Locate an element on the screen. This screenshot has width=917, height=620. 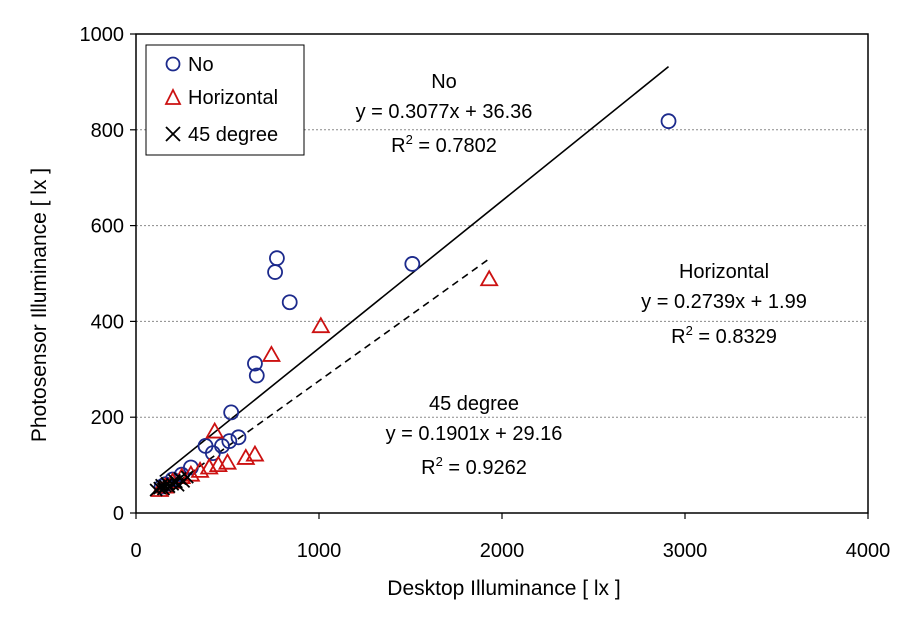
legend-label-horizontal: Horizontal is located at coordinates (233, 98).